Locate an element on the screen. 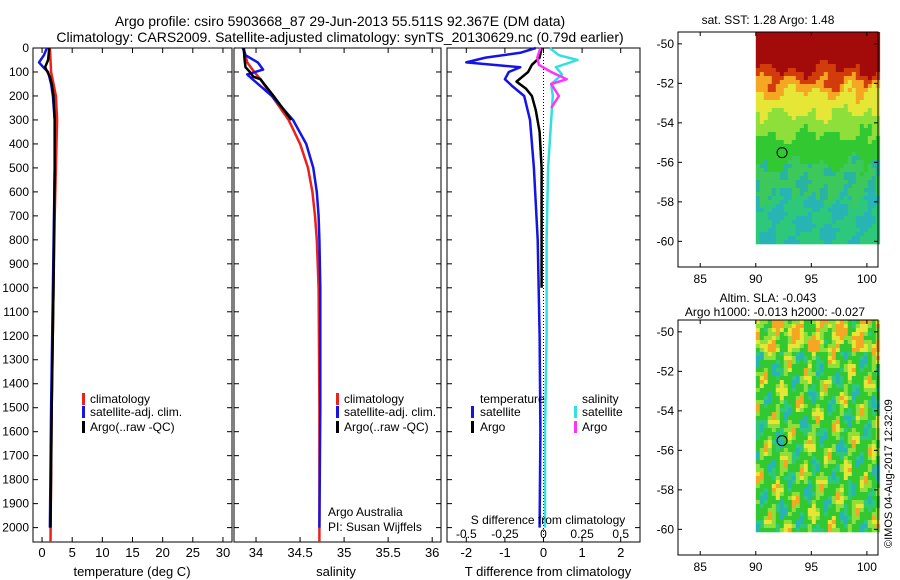 The height and width of the screenshot is (580, 900). depth-tick-label: 900 is located at coordinates (19, 264).